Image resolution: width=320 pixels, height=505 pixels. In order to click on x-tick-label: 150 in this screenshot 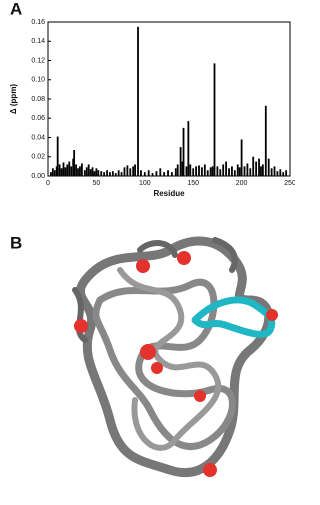, I will do `click(193, 183)`.